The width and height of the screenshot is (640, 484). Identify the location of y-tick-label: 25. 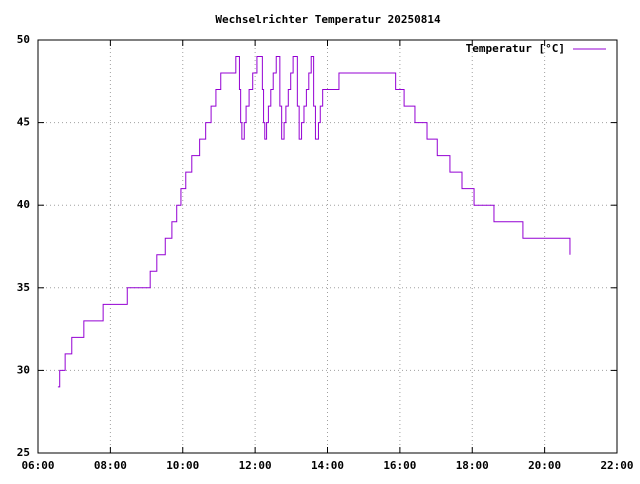
(23, 452).